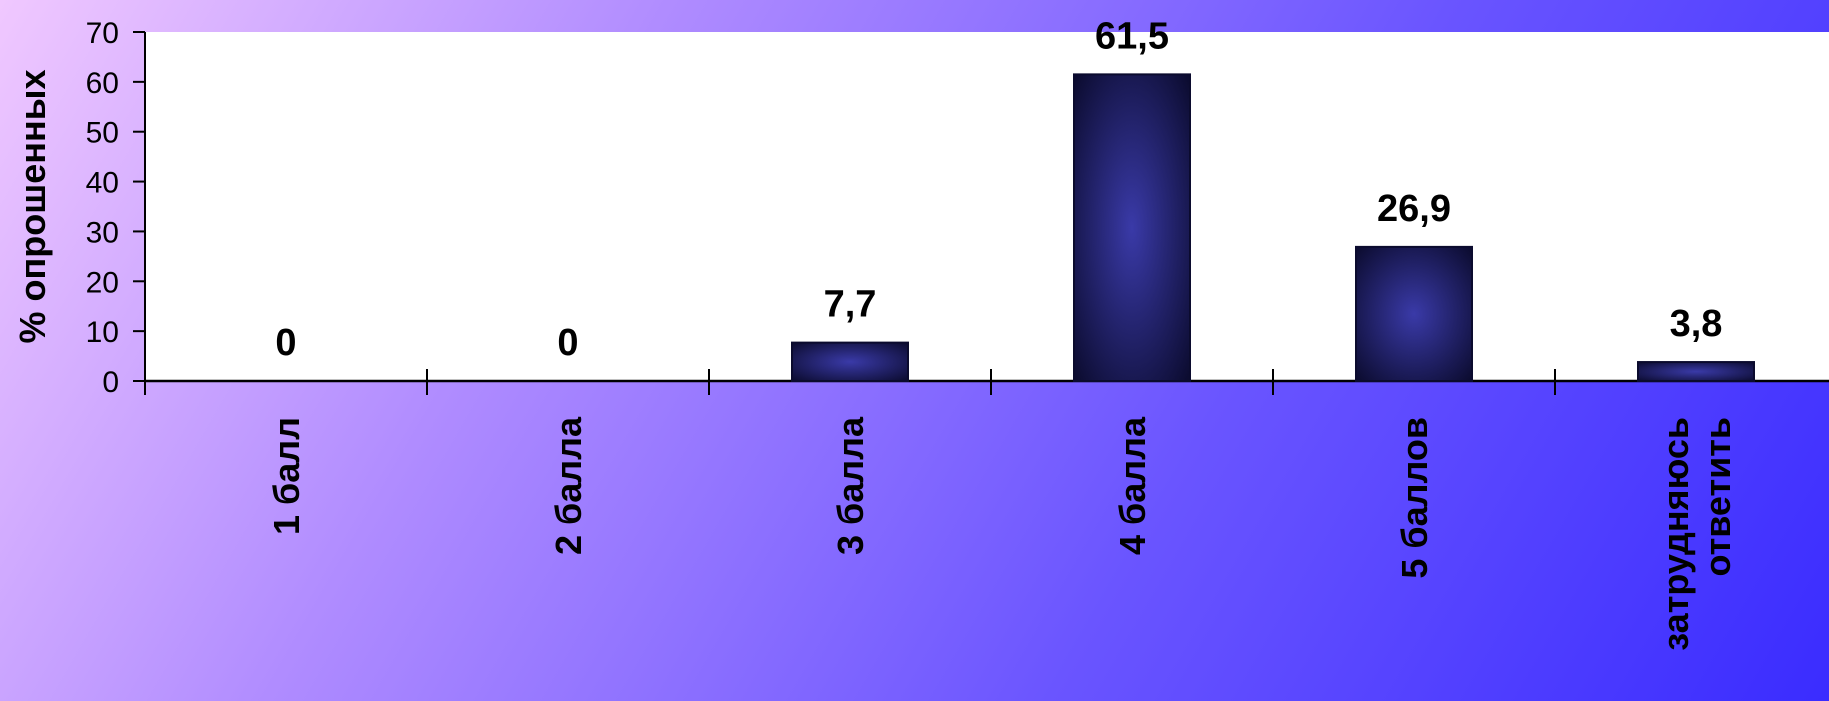 The image size is (1829, 701). Describe the element at coordinates (1132, 36) in the screenshot. I see `data-label: 61,5` at that location.